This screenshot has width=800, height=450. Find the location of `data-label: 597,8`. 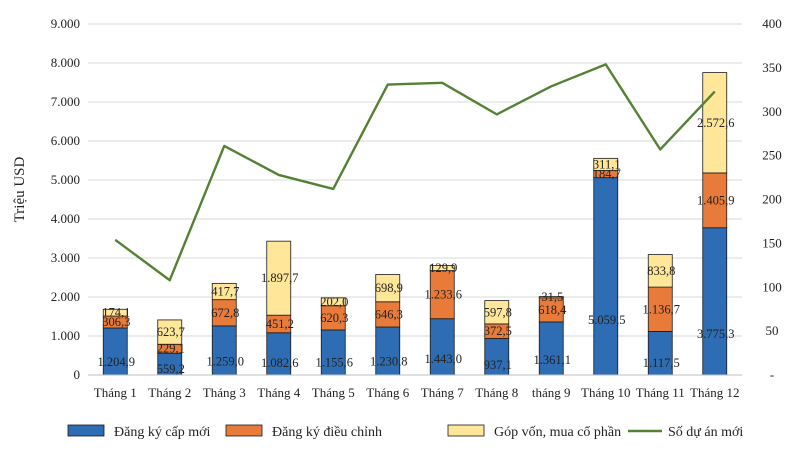

data-label: 597,8 is located at coordinates (498, 312).